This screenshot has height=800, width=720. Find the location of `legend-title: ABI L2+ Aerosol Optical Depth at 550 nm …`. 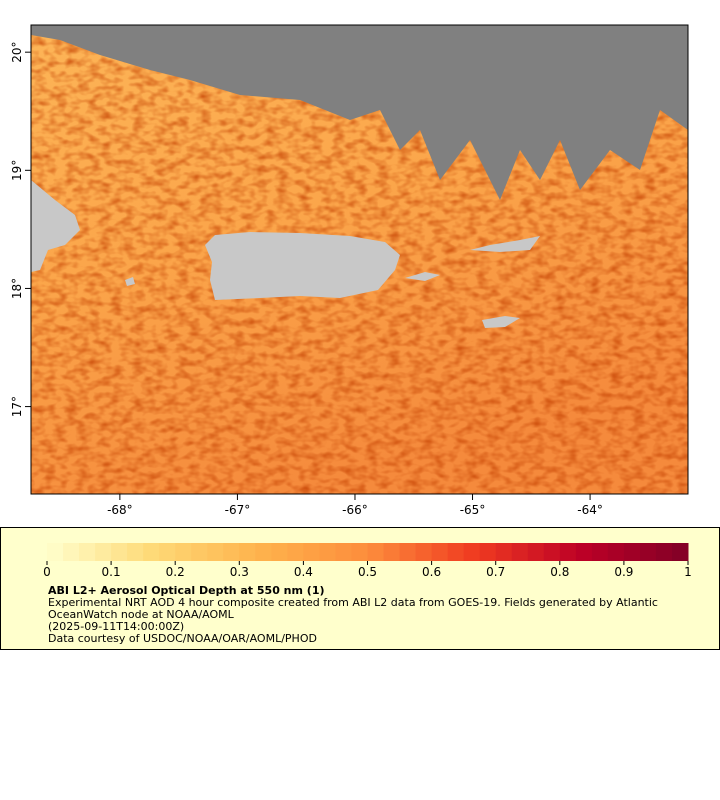

legend-title: ABI L2+ Aerosol Optical Depth at 550 nm … is located at coordinates (186, 590).